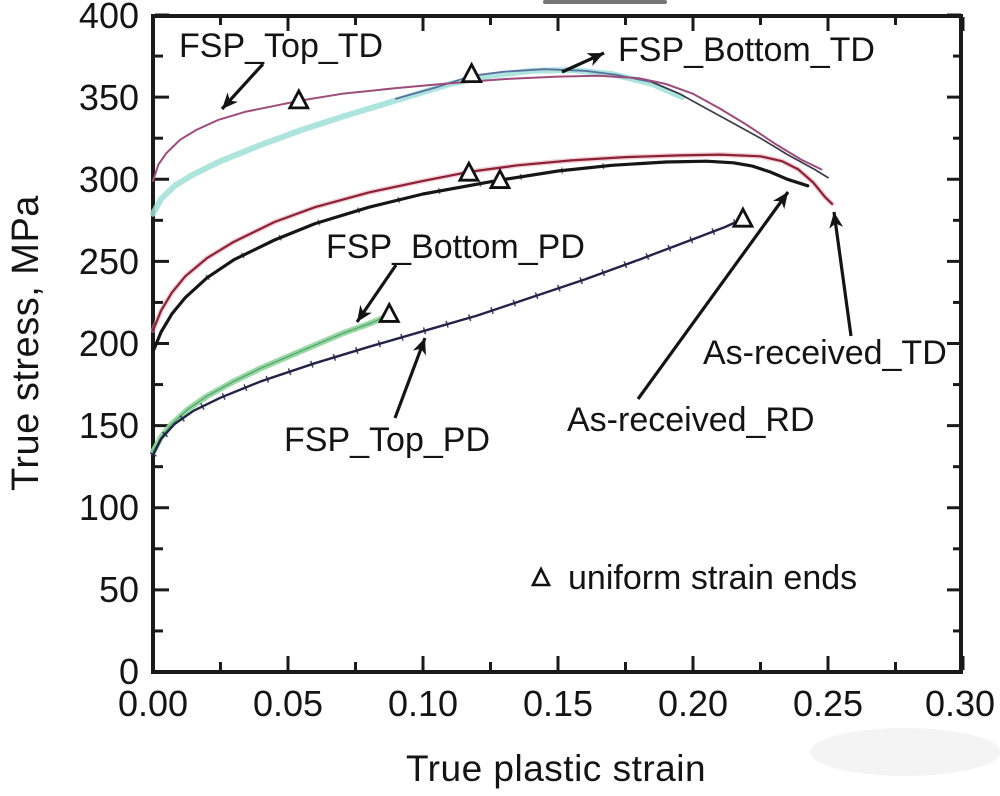 This screenshot has height=796, width=1000. What do you see at coordinates (541, 576) in the screenshot?
I see `legend-triangle-icon` at bounding box center [541, 576].